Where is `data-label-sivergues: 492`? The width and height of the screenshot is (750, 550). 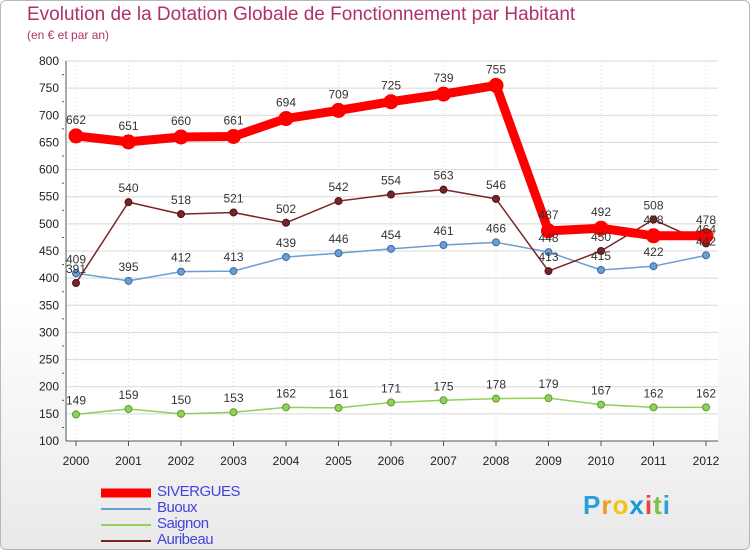 data-label-sivergues: 492 is located at coordinates (601, 212).